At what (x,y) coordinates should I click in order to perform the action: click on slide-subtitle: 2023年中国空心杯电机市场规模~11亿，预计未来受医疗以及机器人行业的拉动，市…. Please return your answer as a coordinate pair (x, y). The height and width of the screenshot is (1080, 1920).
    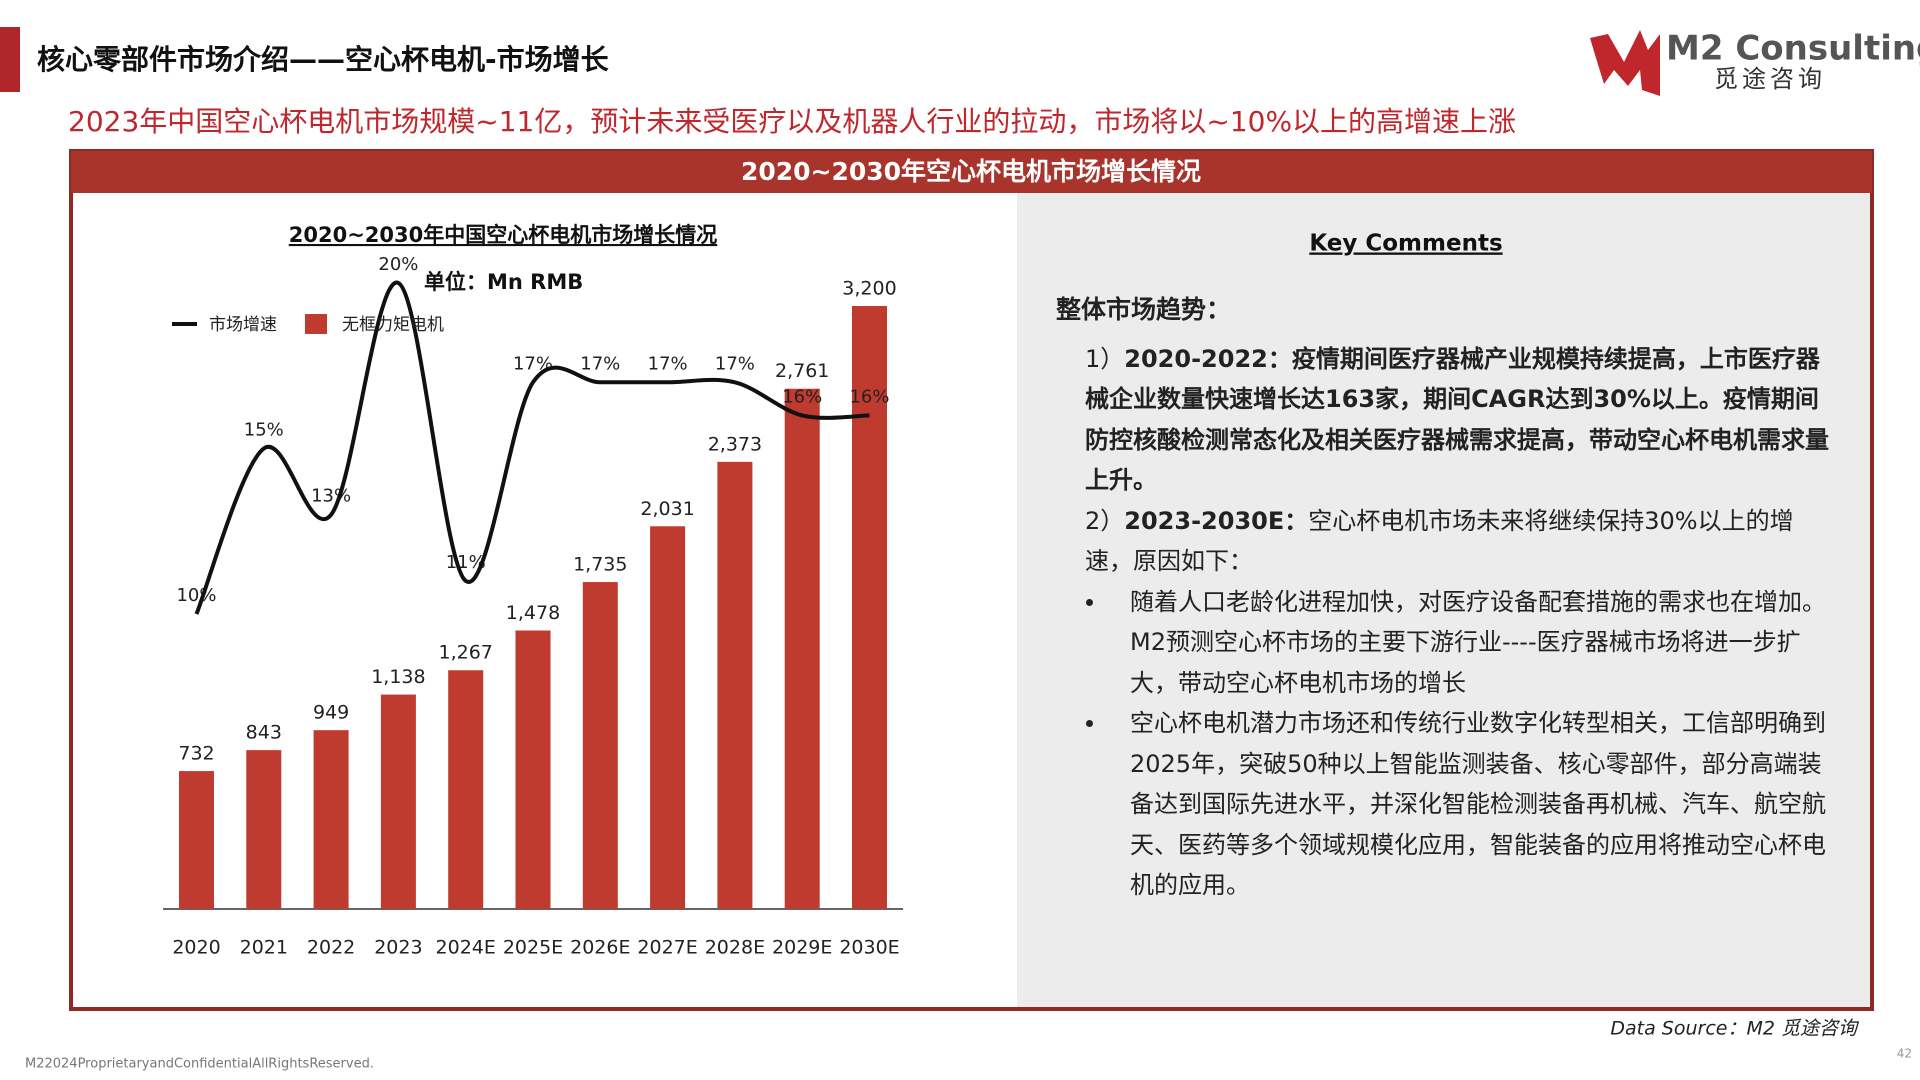
    Looking at the image, I should click on (792, 121).